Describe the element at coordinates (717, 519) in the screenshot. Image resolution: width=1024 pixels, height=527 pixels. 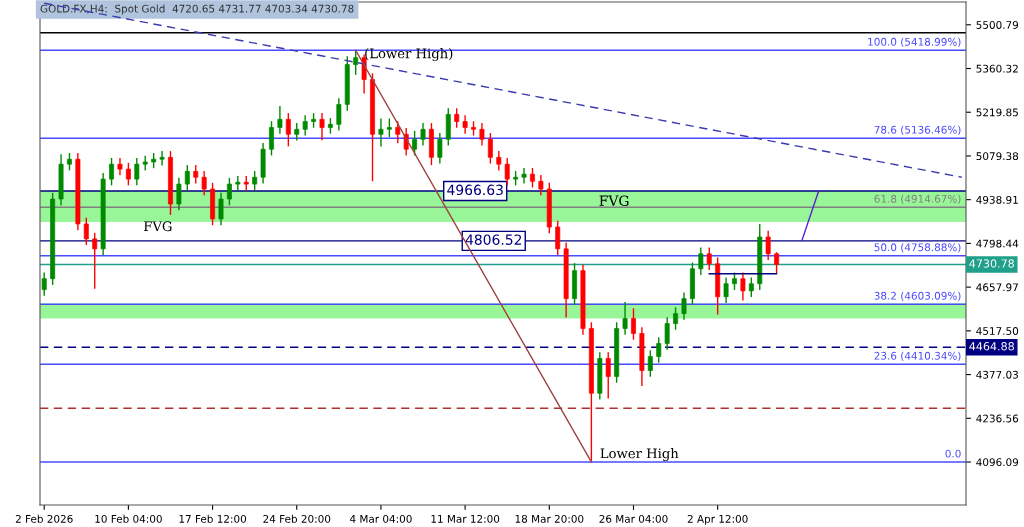
I see `x-tick-label: 2 Apr 12:00` at that location.